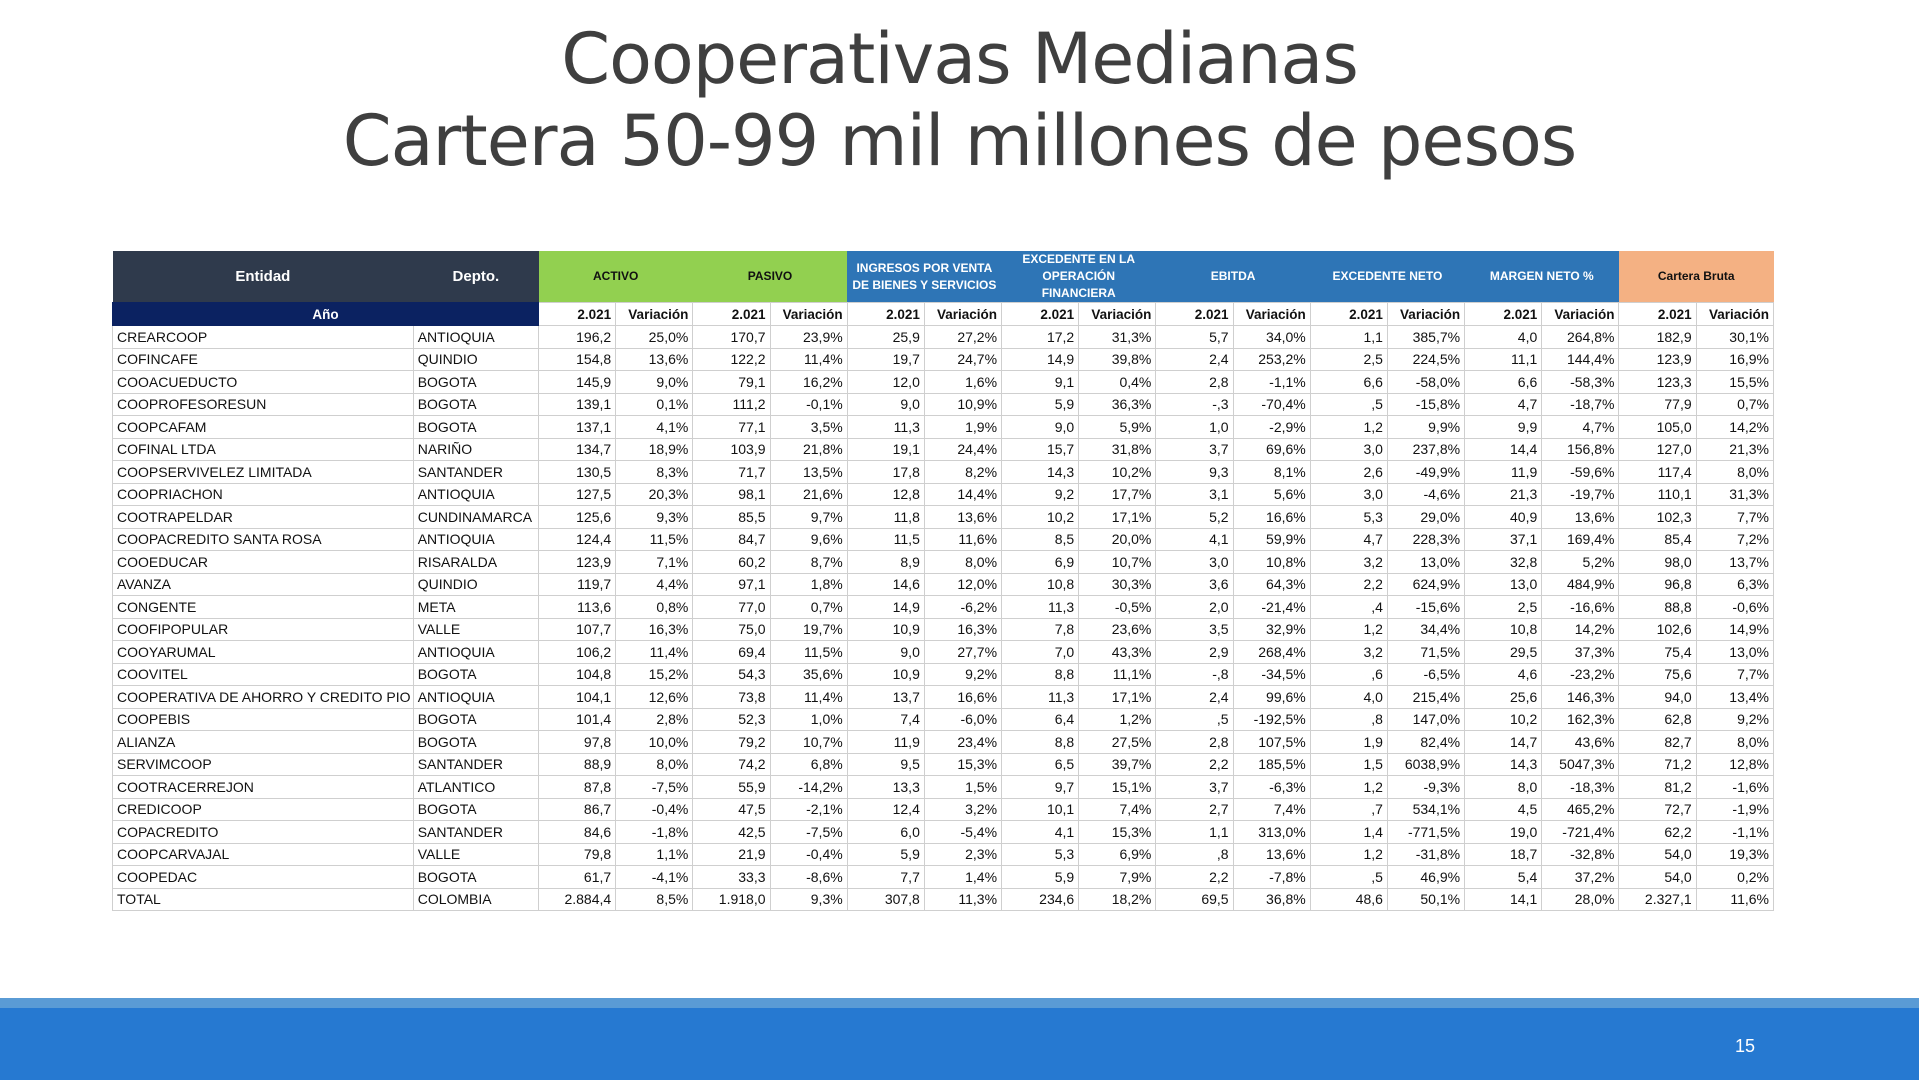 The image size is (1919, 1080). I want to click on cell-variacion: 13,0%, so click(1426, 562).